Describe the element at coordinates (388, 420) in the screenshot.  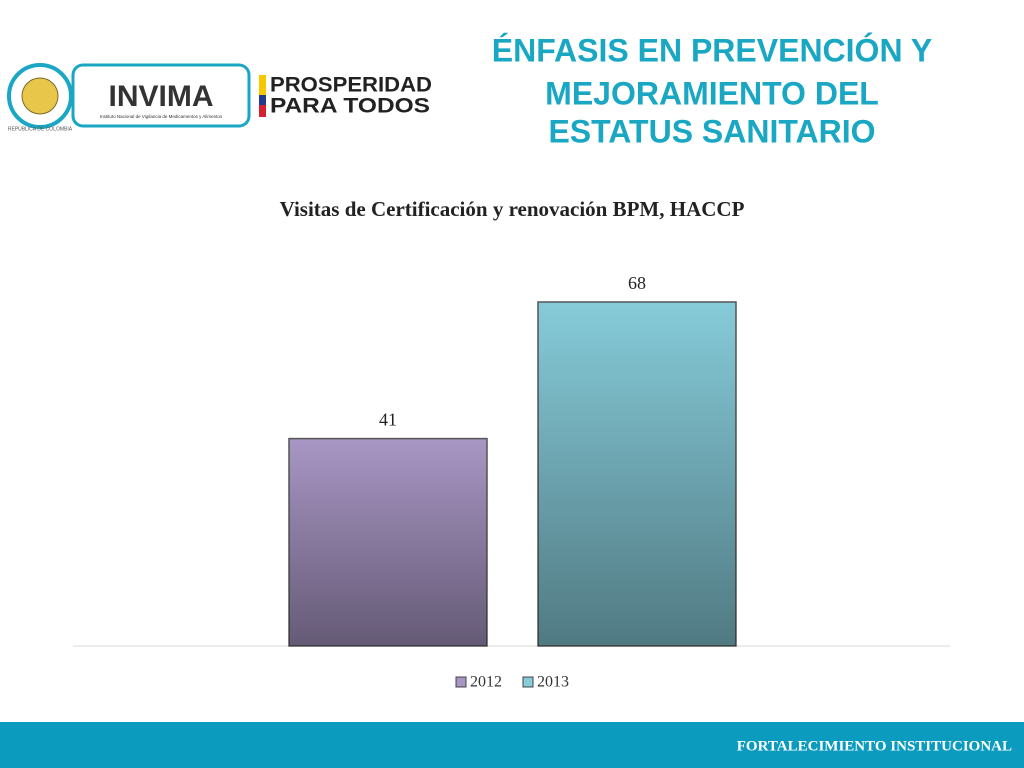
I see `data-label: 41` at that location.